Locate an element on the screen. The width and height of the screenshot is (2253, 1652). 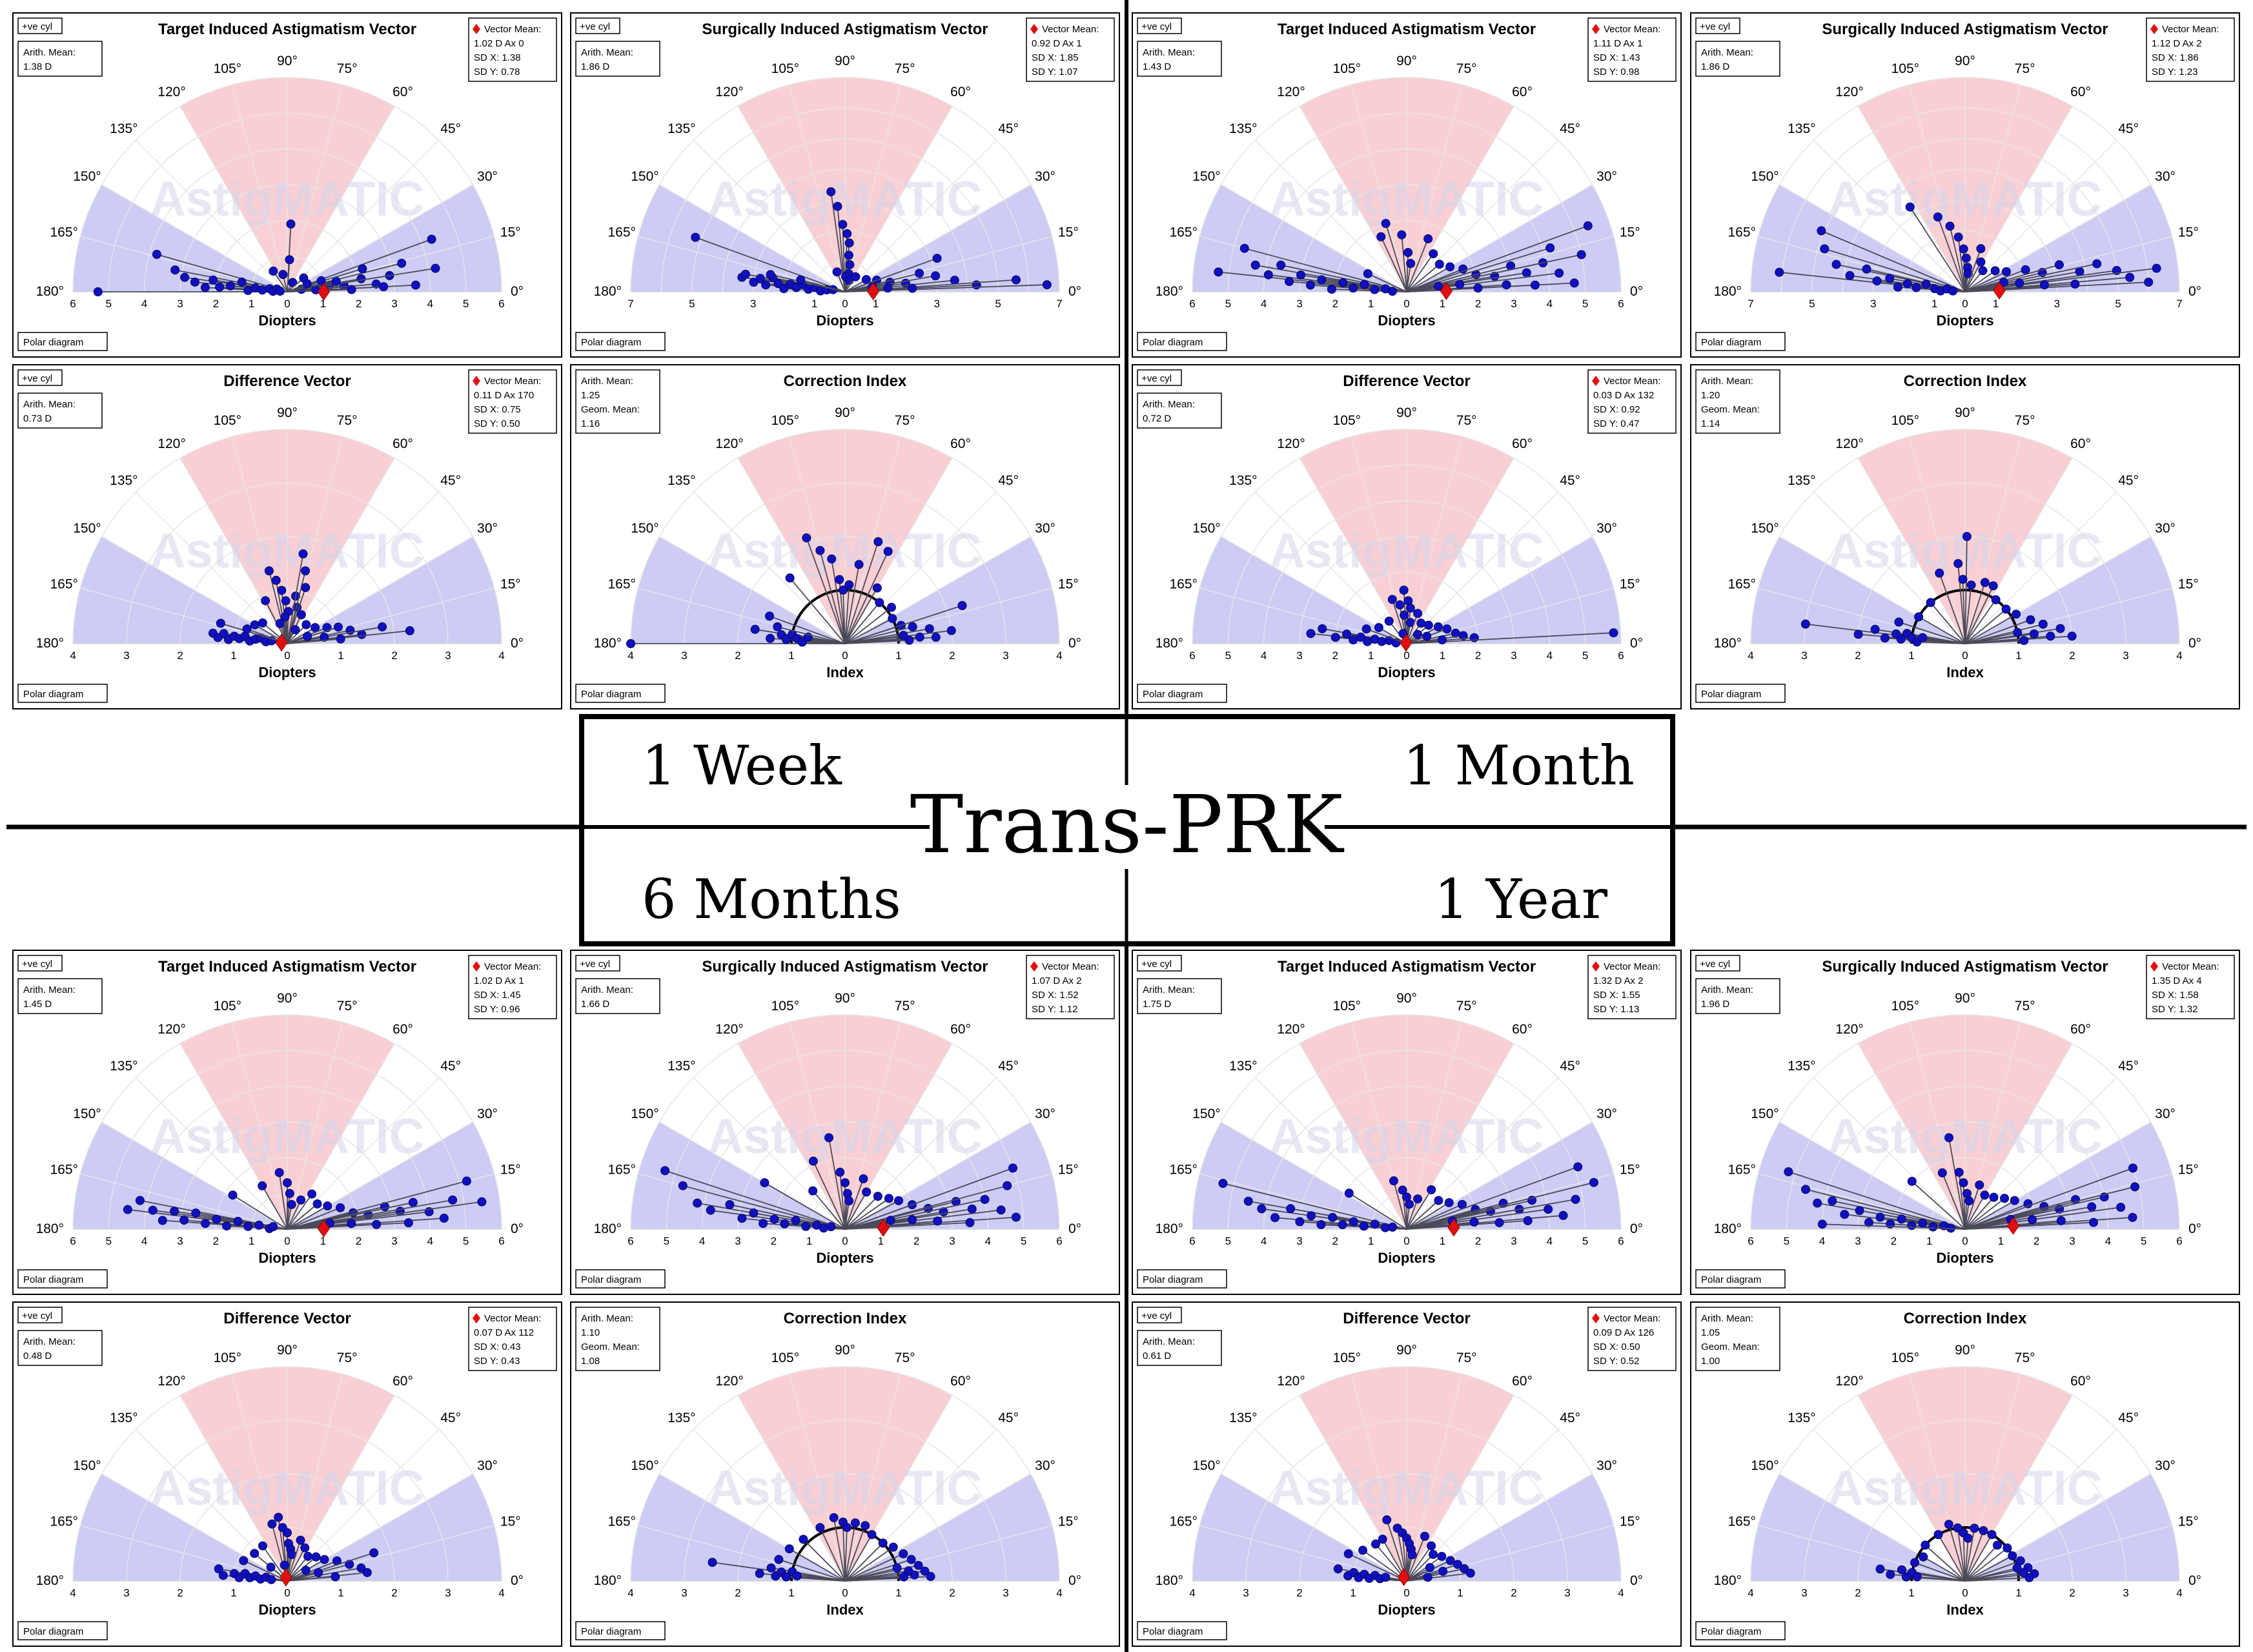
tick-label: 4 is located at coordinates (144, 304).